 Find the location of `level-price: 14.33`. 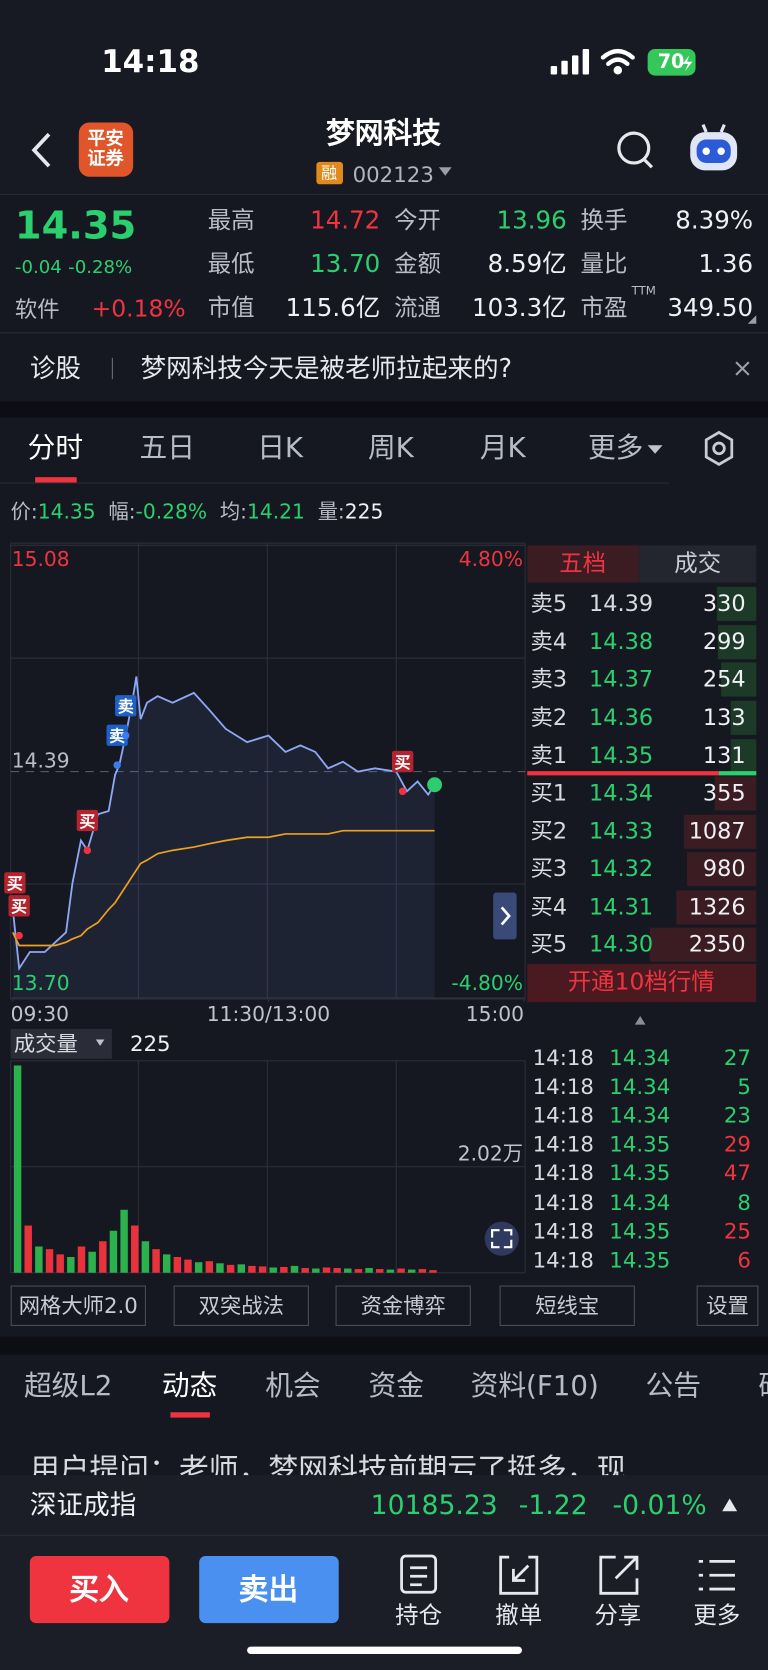

level-price: 14.33 is located at coordinates (621, 831).